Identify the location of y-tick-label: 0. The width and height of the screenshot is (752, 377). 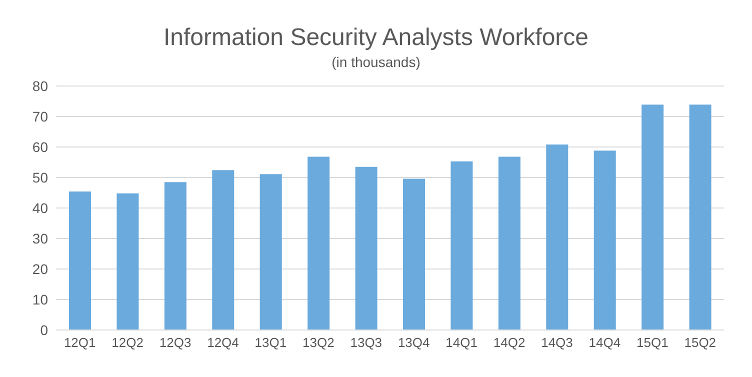
(44, 330).